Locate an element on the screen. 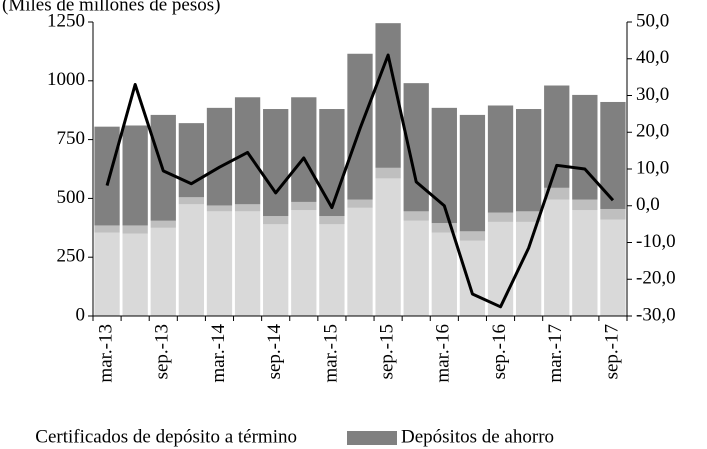 The image size is (707, 449). y2-tick-label: 50,0 is located at coordinates (652, 20).